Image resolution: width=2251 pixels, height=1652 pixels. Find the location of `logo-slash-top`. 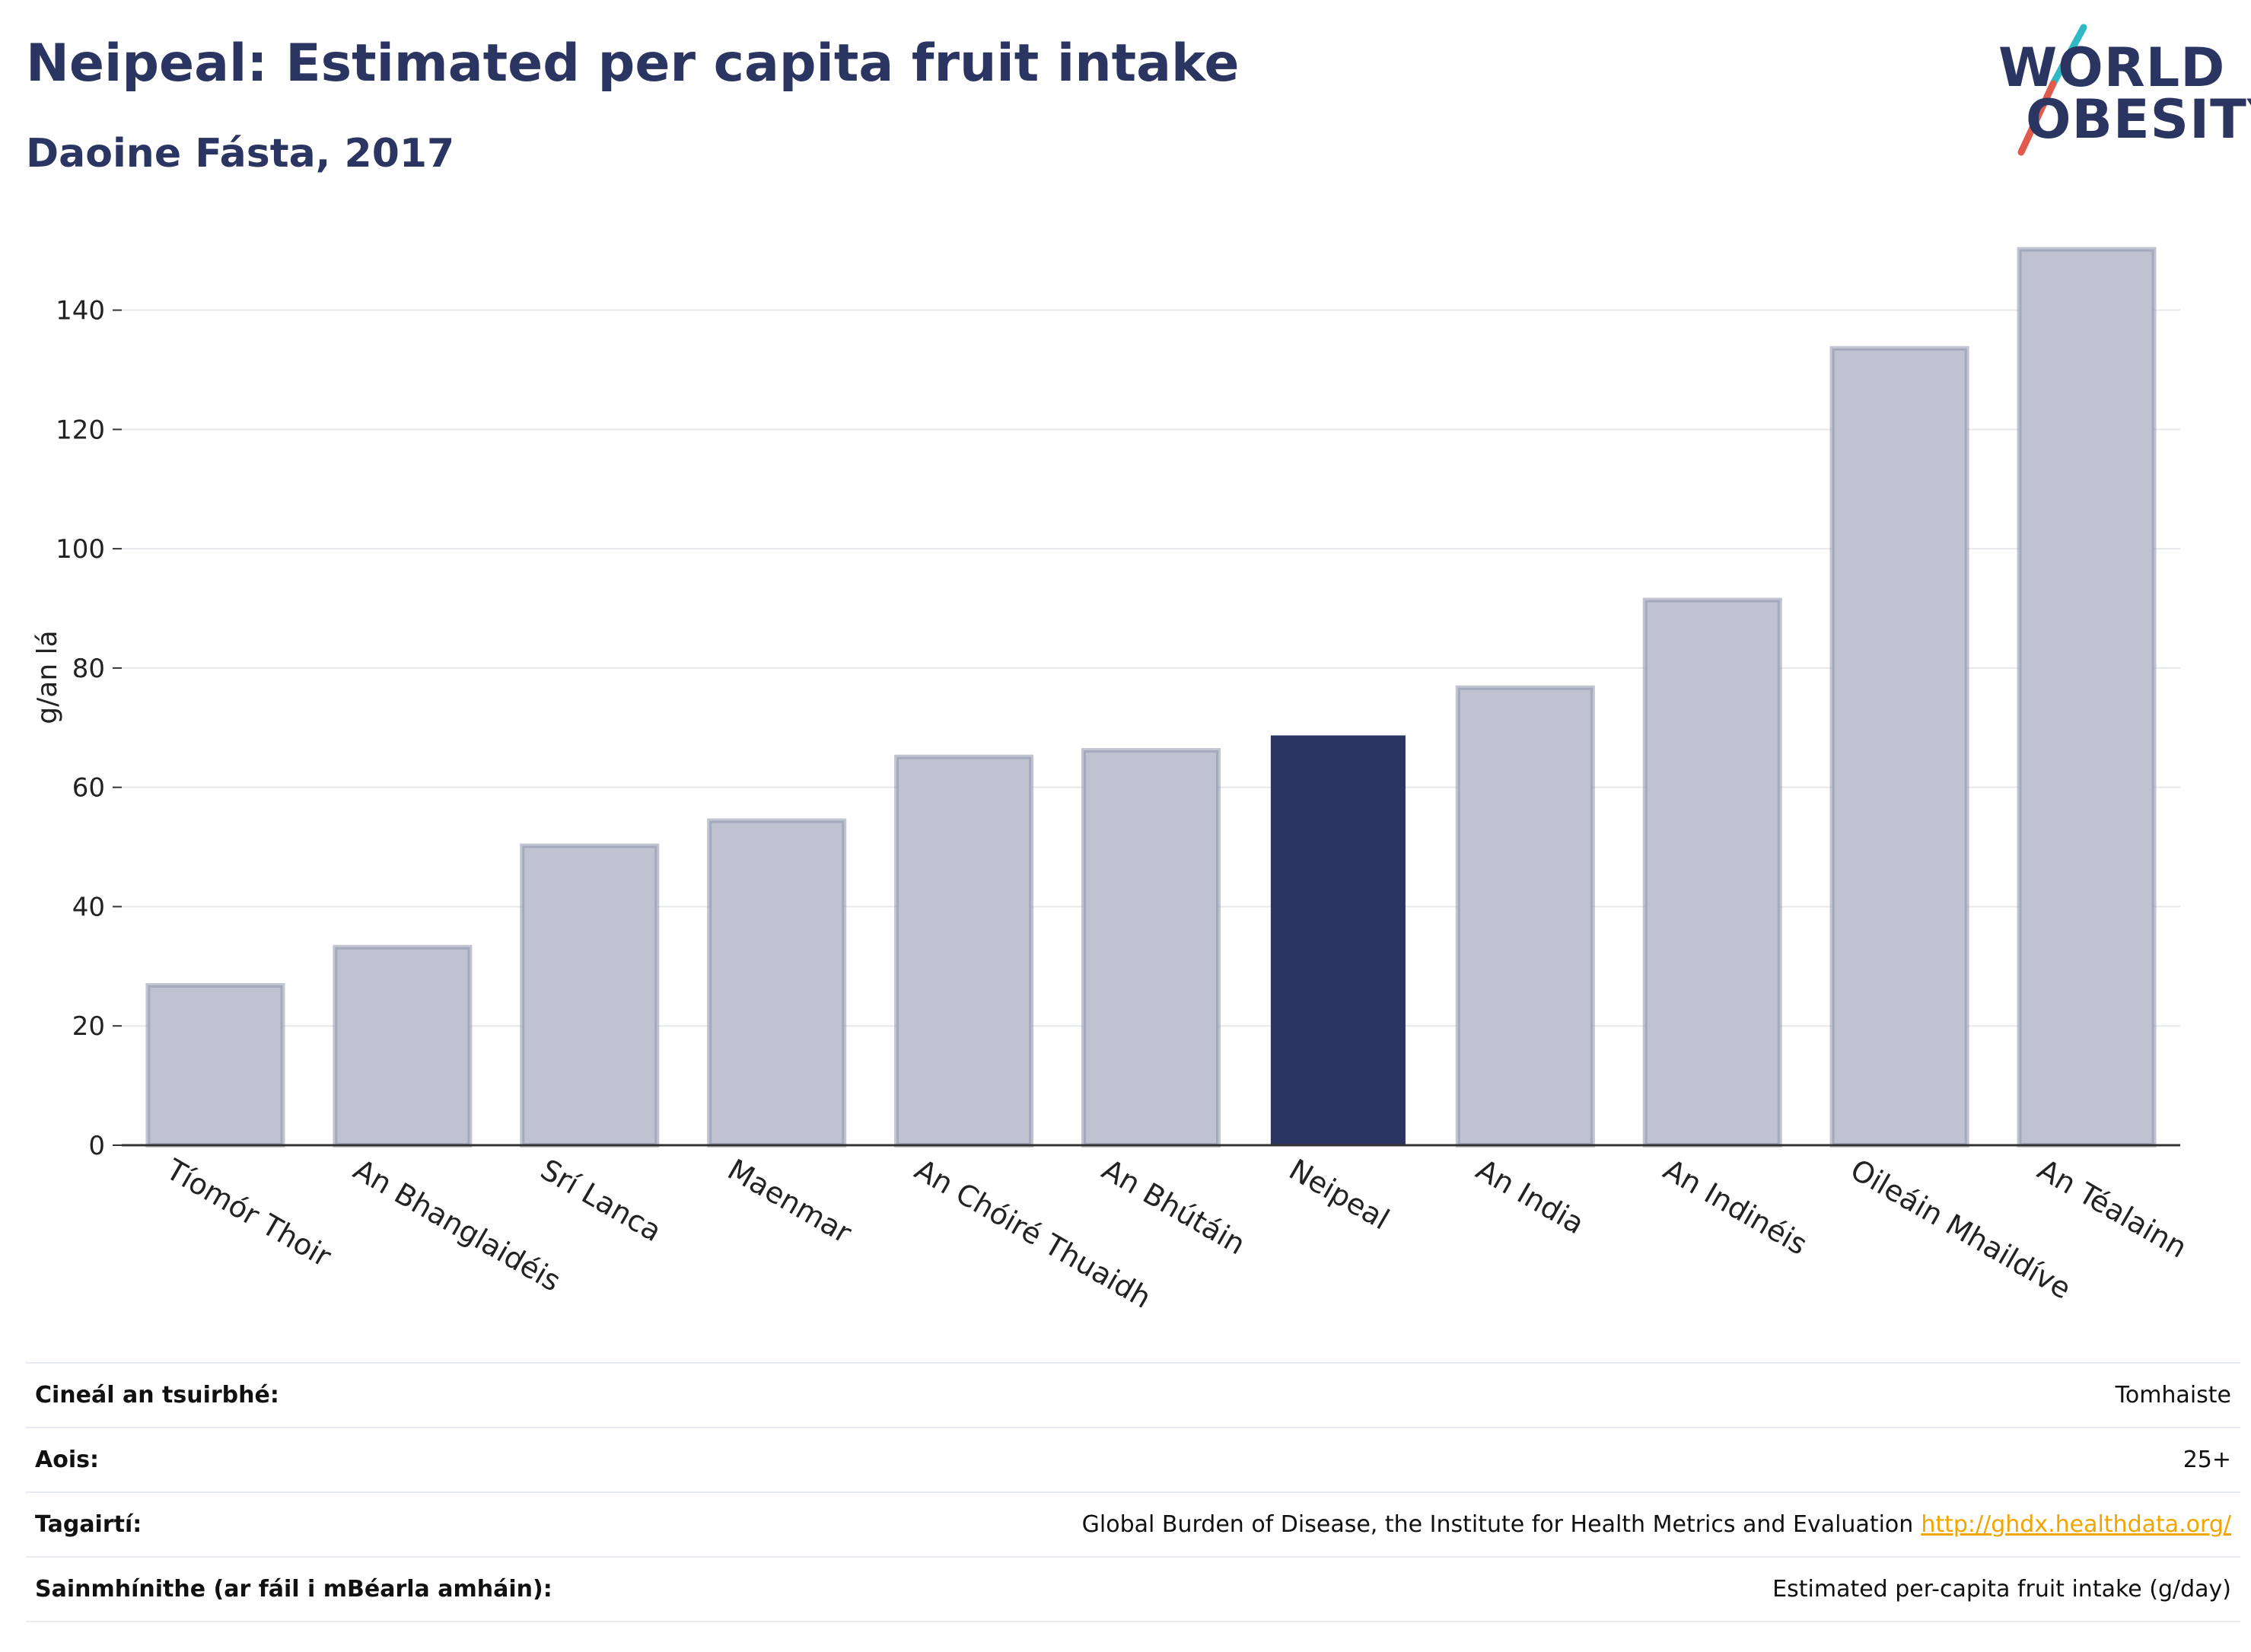

logo-slash-top is located at coordinates (2068, 56).